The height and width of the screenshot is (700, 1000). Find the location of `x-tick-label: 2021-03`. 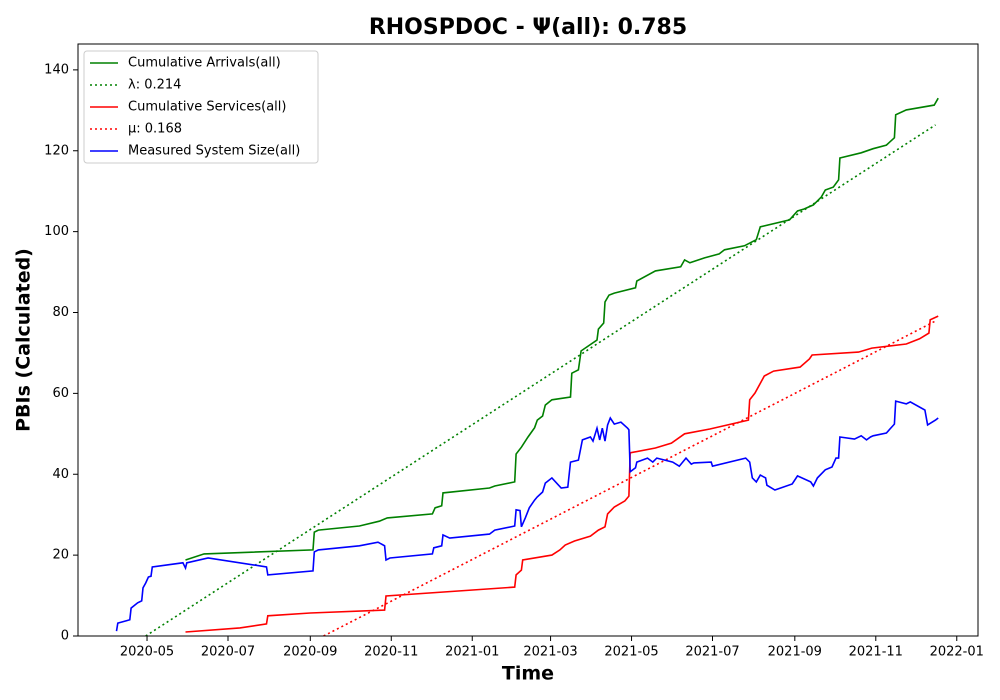

x-tick-label: 2021-03 is located at coordinates (550, 652).